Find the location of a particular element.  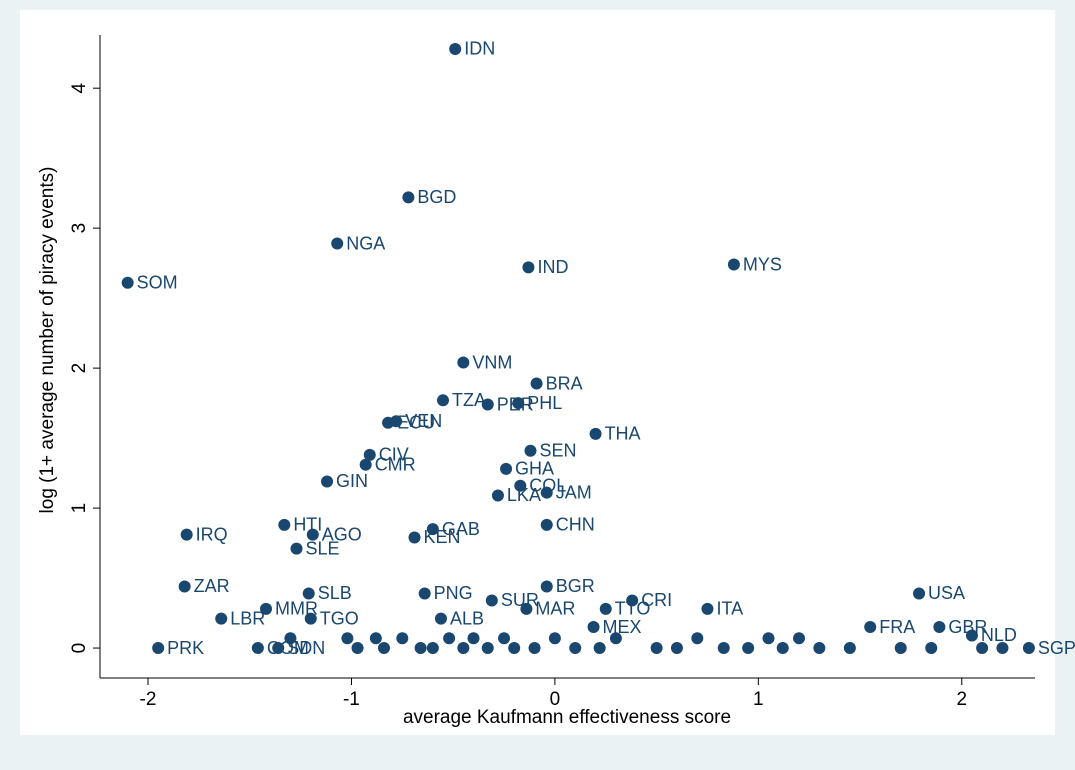

point-label: USA is located at coordinates (946, 593).